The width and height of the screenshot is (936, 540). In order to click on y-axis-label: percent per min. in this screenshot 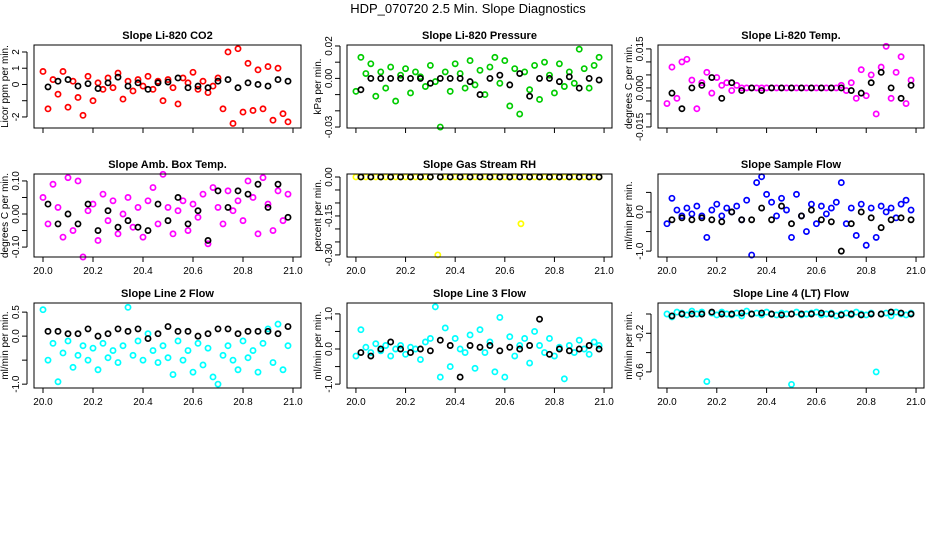, I will do `click(318, 215)`.